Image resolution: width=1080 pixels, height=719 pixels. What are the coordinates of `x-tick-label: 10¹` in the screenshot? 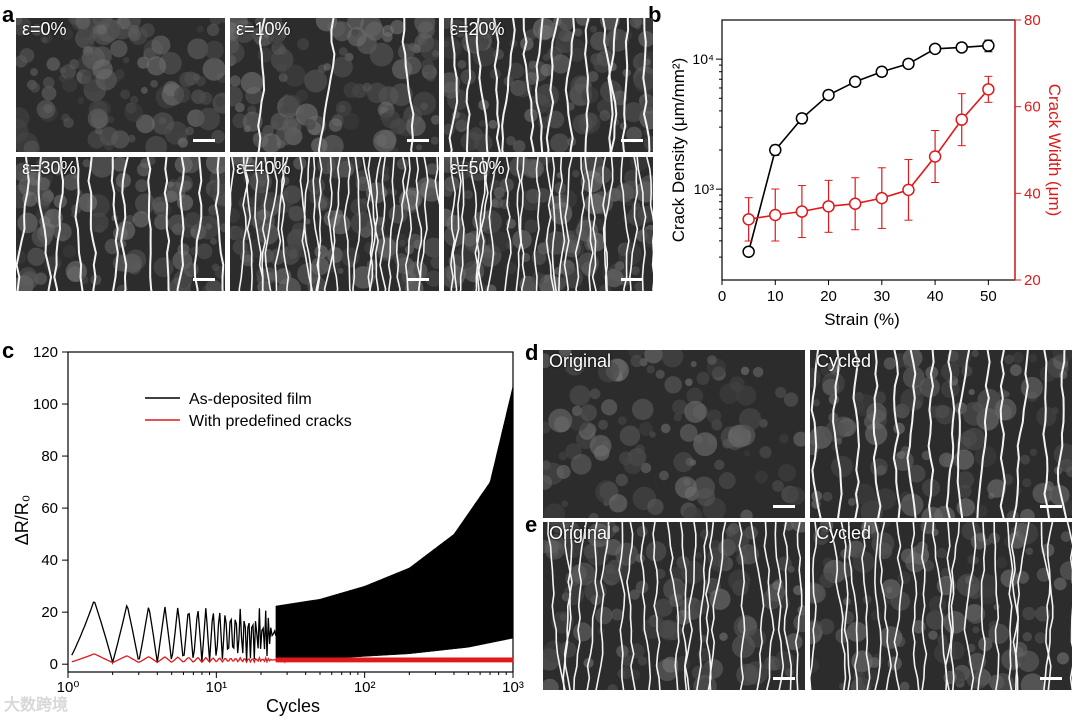 It's located at (216, 687).